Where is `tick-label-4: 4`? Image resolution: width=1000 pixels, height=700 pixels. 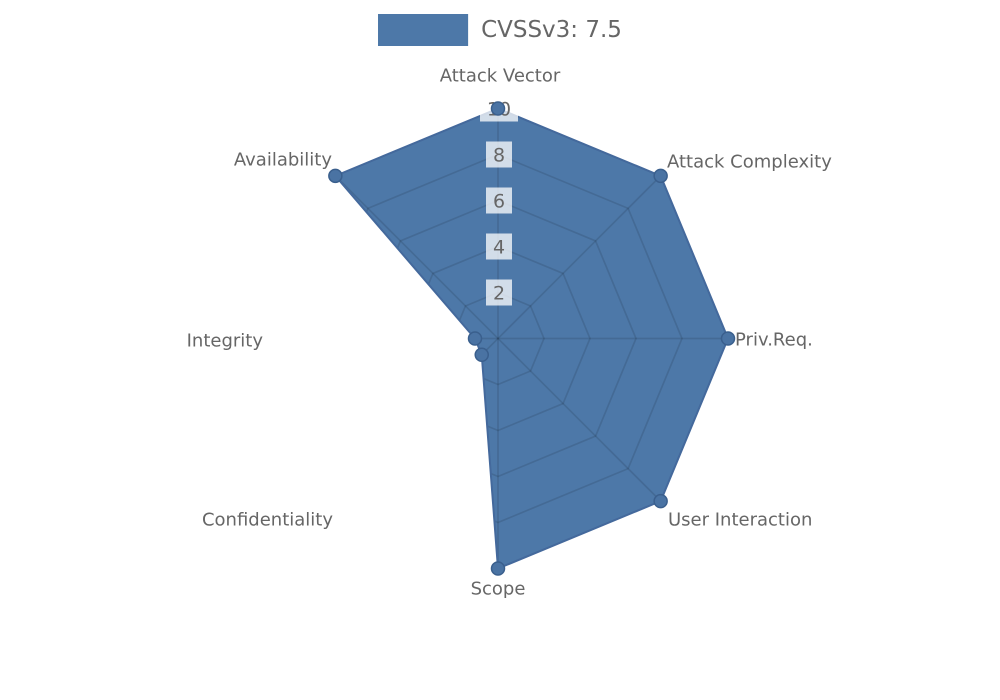
tick-label-4: 4 is located at coordinates (499, 247).